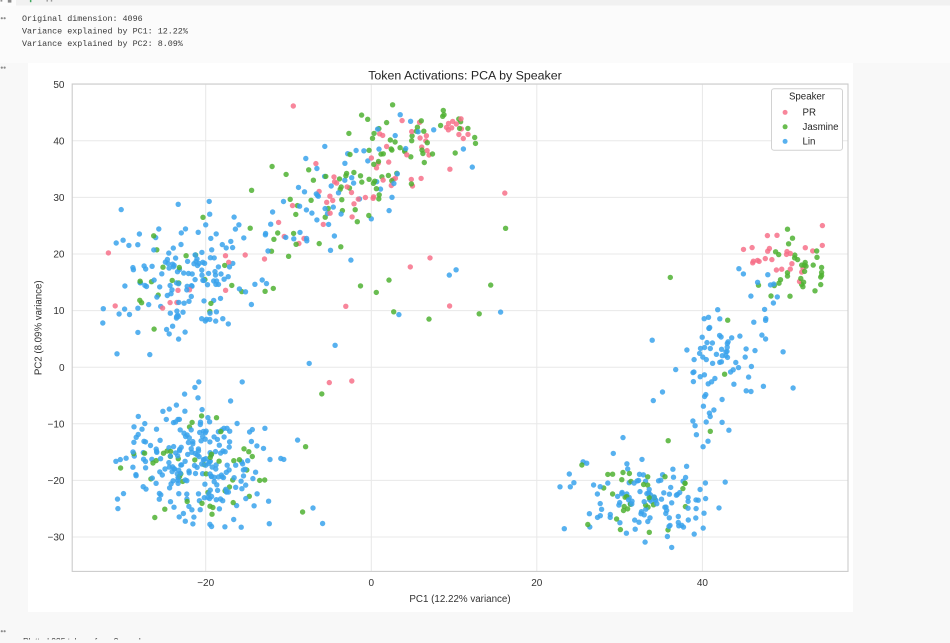 This screenshot has width=950, height=643. I want to click on svg-text:Variance explained by PC2: 8.0: Variance explained by PC2: 8.09%, so click(103, 44).